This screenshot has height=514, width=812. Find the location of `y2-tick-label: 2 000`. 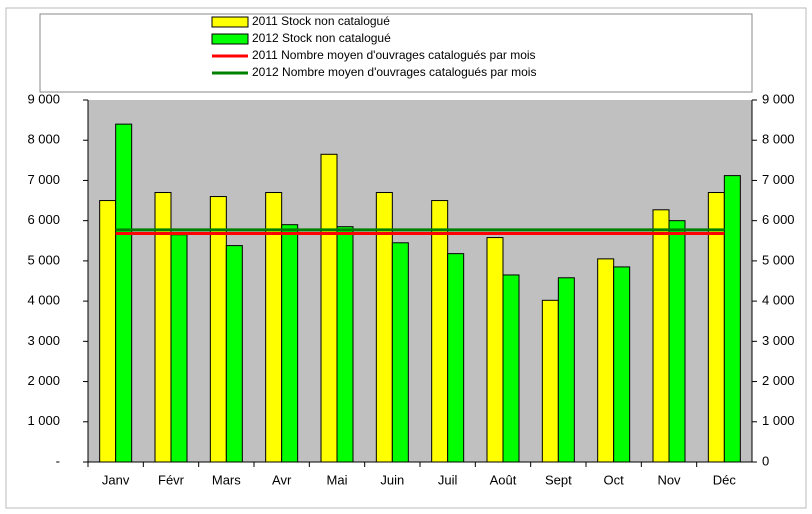

y2-tick-label: 2 000 is located at coordinates (778, 380).